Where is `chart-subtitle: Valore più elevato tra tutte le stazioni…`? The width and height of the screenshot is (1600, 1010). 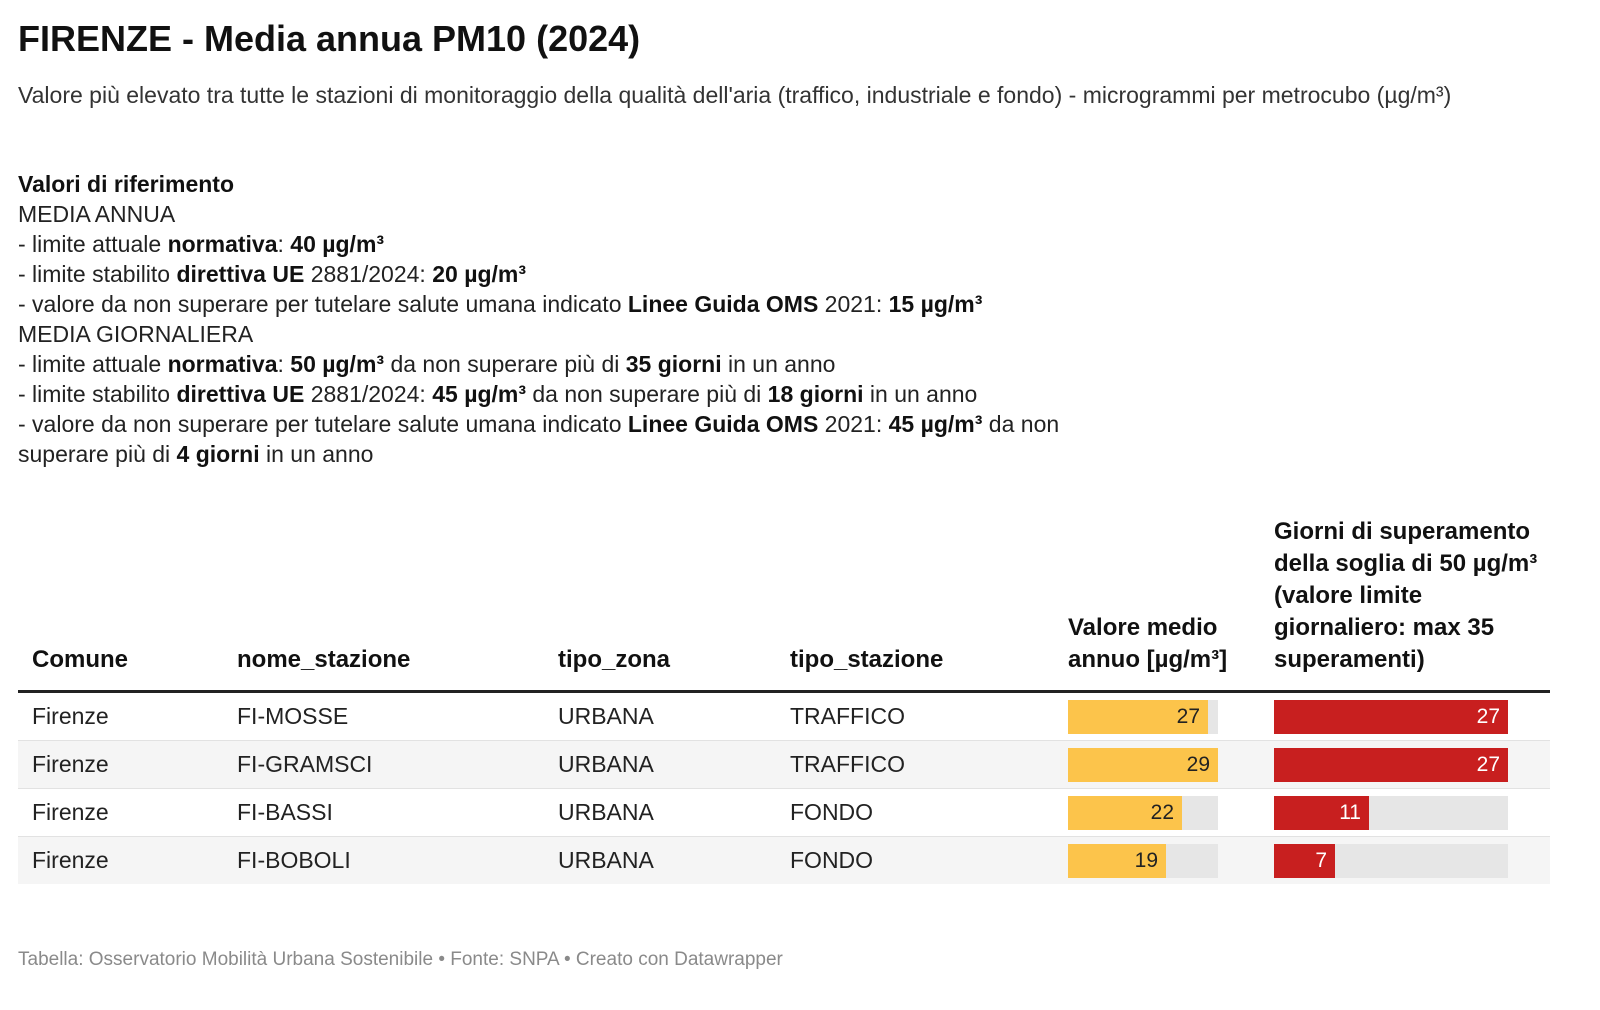
chart-subtitle: Valore più elevato tra tutte le stazioni… is located at coordinates (735, 95).